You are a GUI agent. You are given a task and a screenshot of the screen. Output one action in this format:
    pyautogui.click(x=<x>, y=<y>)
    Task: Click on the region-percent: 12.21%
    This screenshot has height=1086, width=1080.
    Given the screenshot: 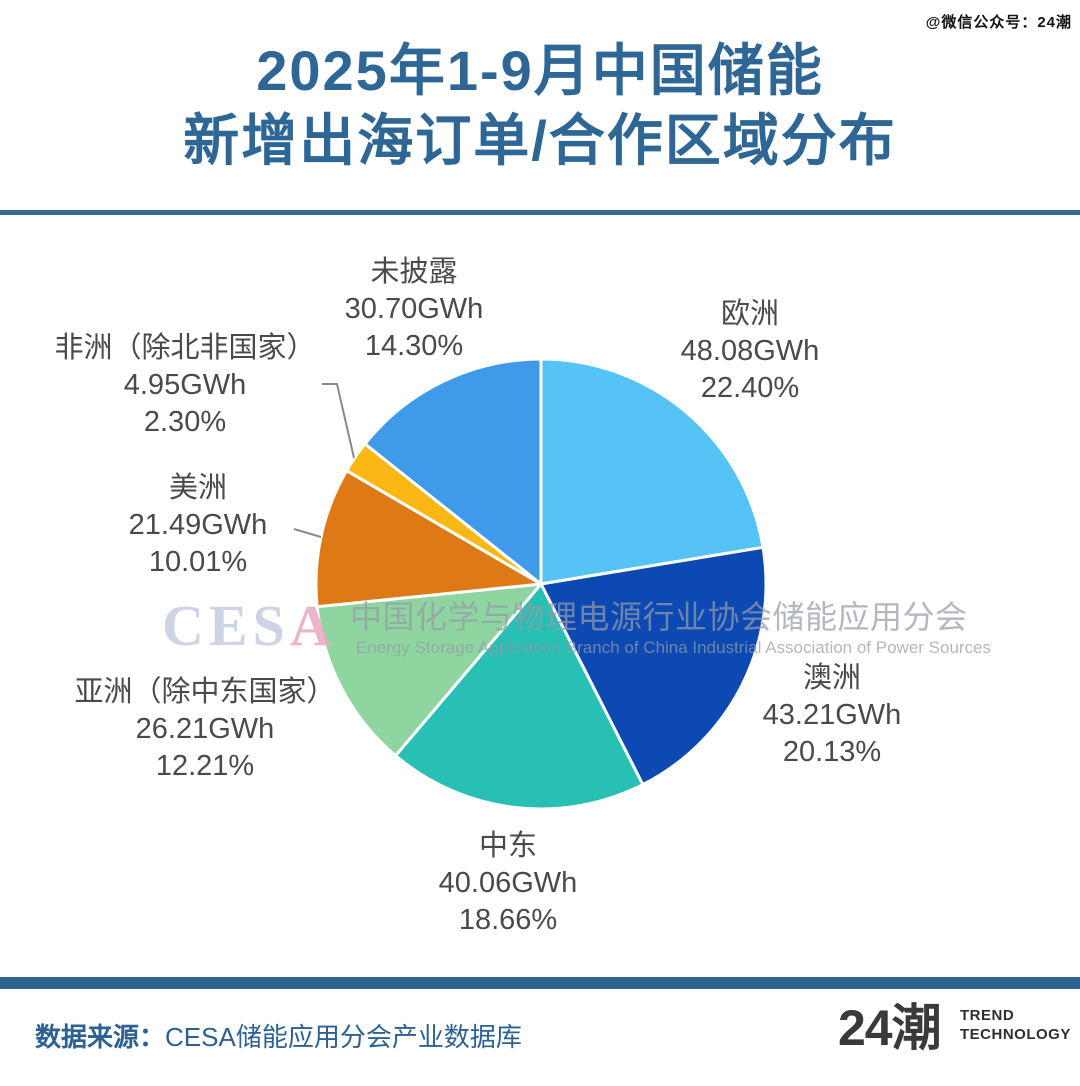 What is the action you would take?
    pyautogui.click(x=205, y=766)
    